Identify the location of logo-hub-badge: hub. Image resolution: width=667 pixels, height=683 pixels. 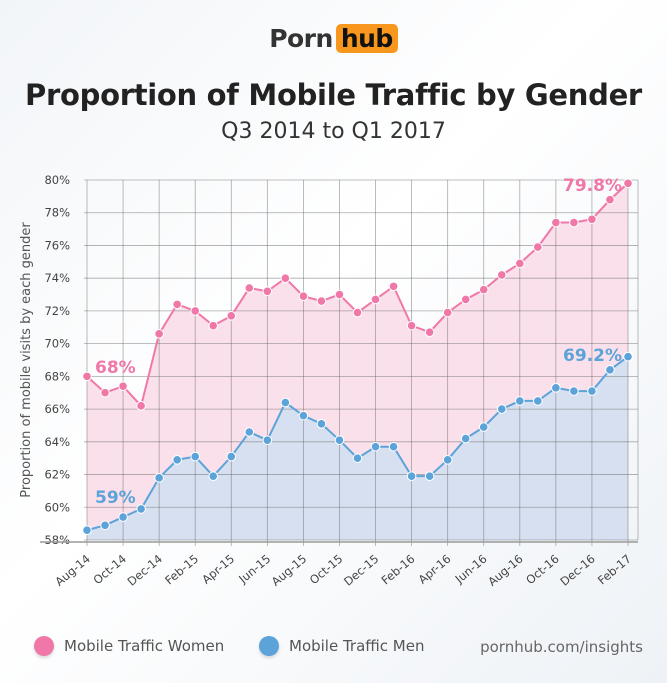
(366, 38).